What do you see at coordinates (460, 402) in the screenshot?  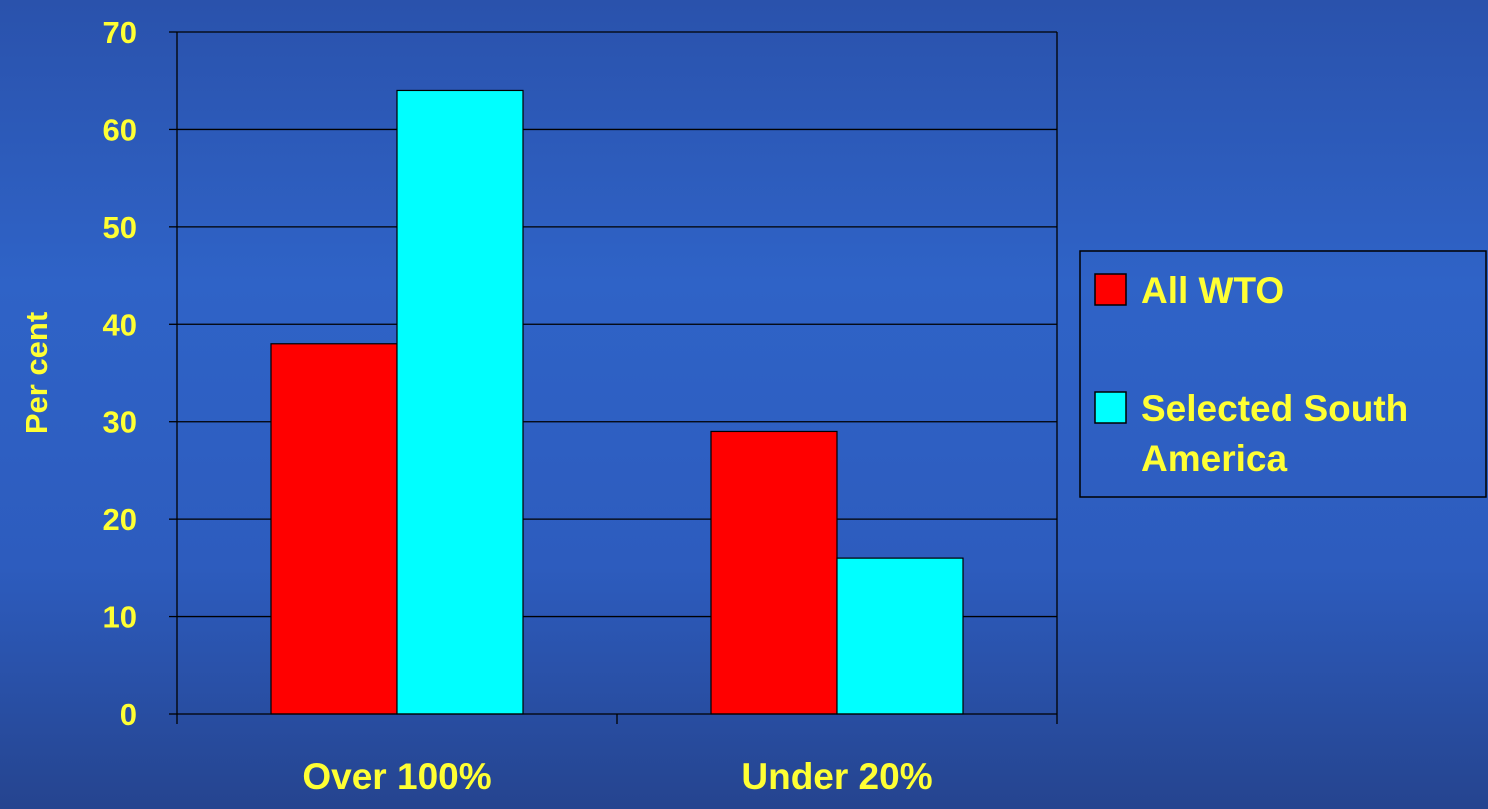 I see `bar-selected-south-america-over-100-` at bounding box center [460, 402].